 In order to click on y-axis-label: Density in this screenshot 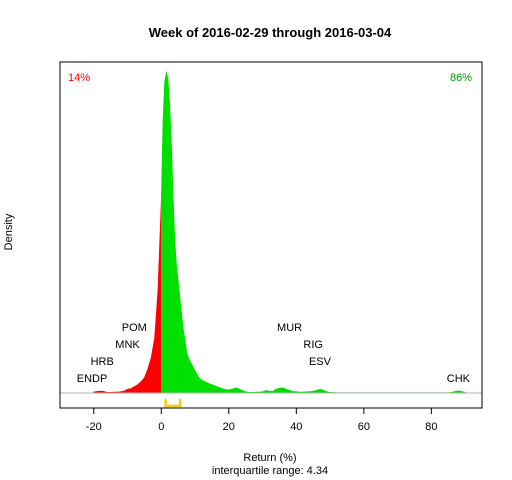, I will do `click(9, 231)`.